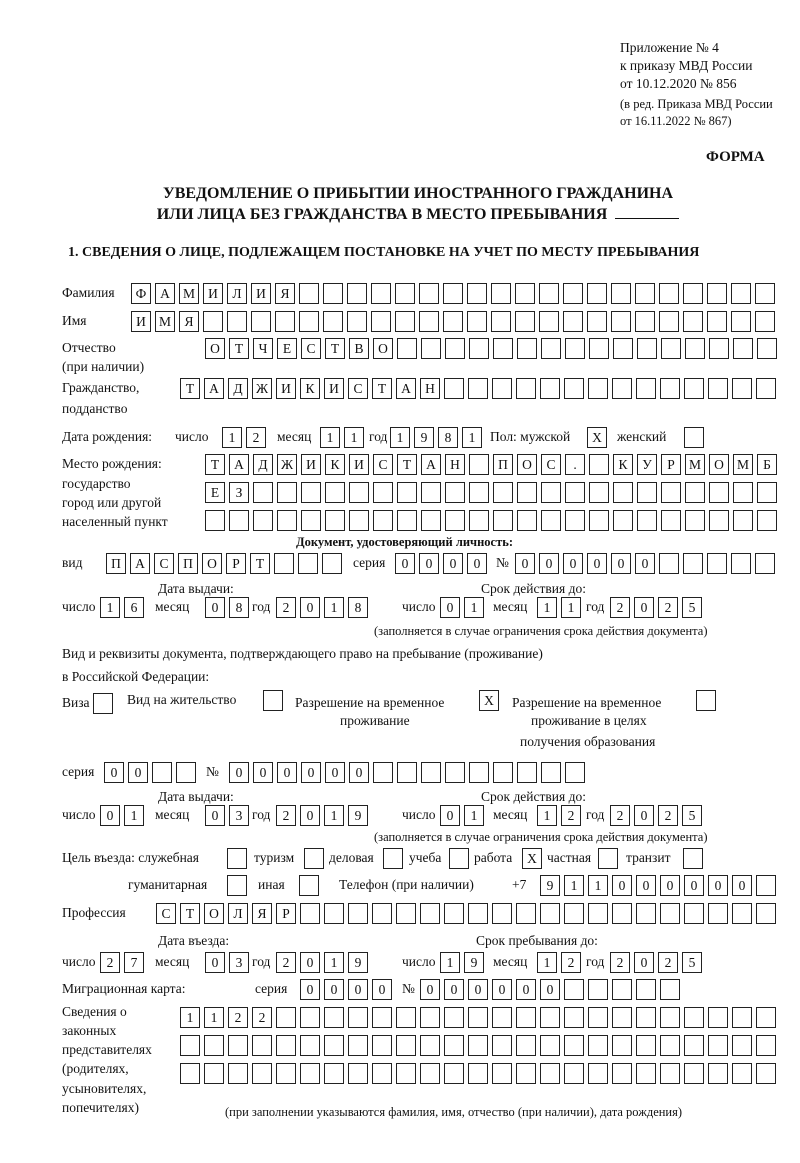 Image resolution: width=800 pixels, height=1163 pixels. Describe the element at coordinates (238, 388) in the screenshot. I see `char-box: Д` at that location.